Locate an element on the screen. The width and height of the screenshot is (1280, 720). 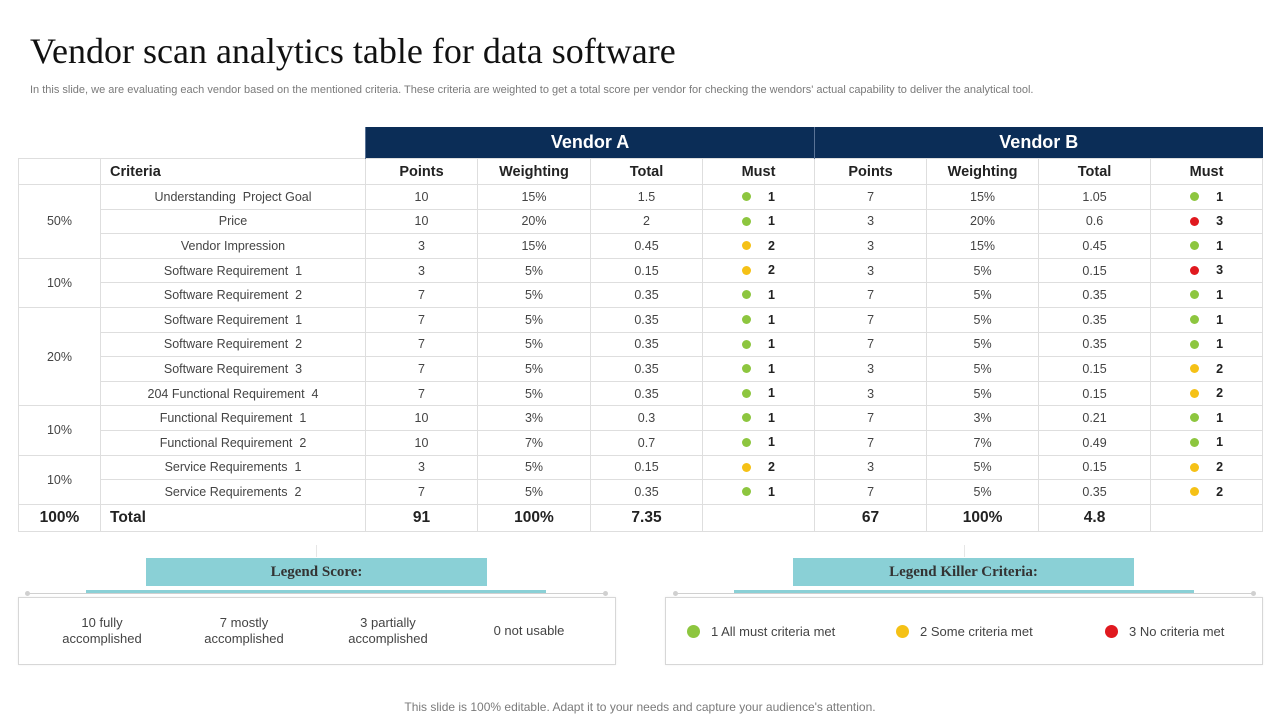
total-b-weighting: 100% is located at coordinates (983, 517).